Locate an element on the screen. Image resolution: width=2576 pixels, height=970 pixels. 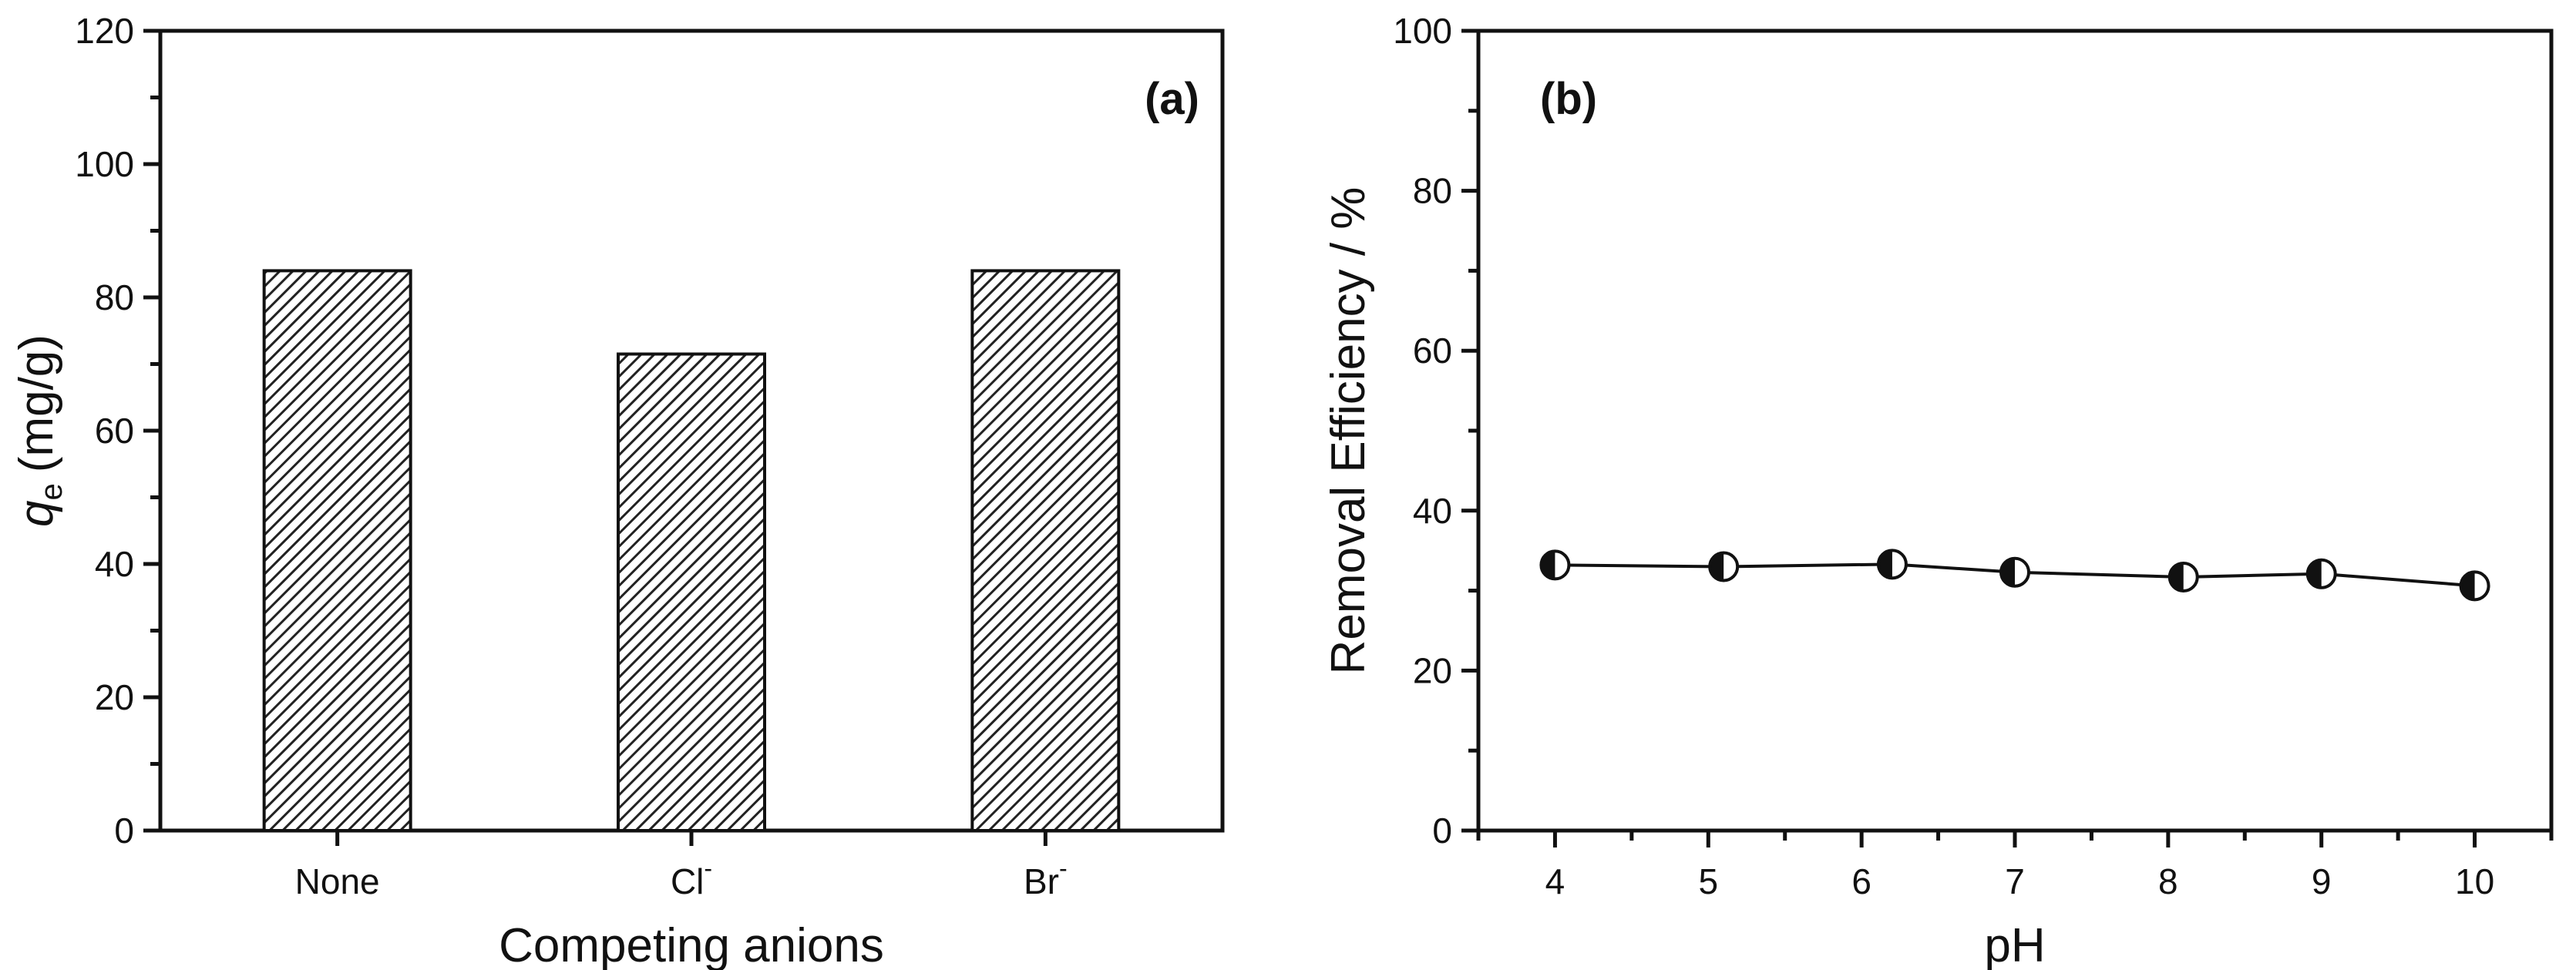
panel-a-y-axis-title: qe (mg/g) is located at coordinates (39, 431).